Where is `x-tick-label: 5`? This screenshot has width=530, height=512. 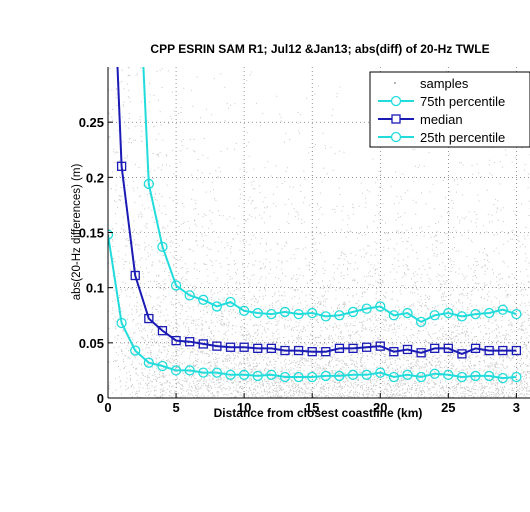 x-tick-label: 5 is located at coordinates (175, 407).